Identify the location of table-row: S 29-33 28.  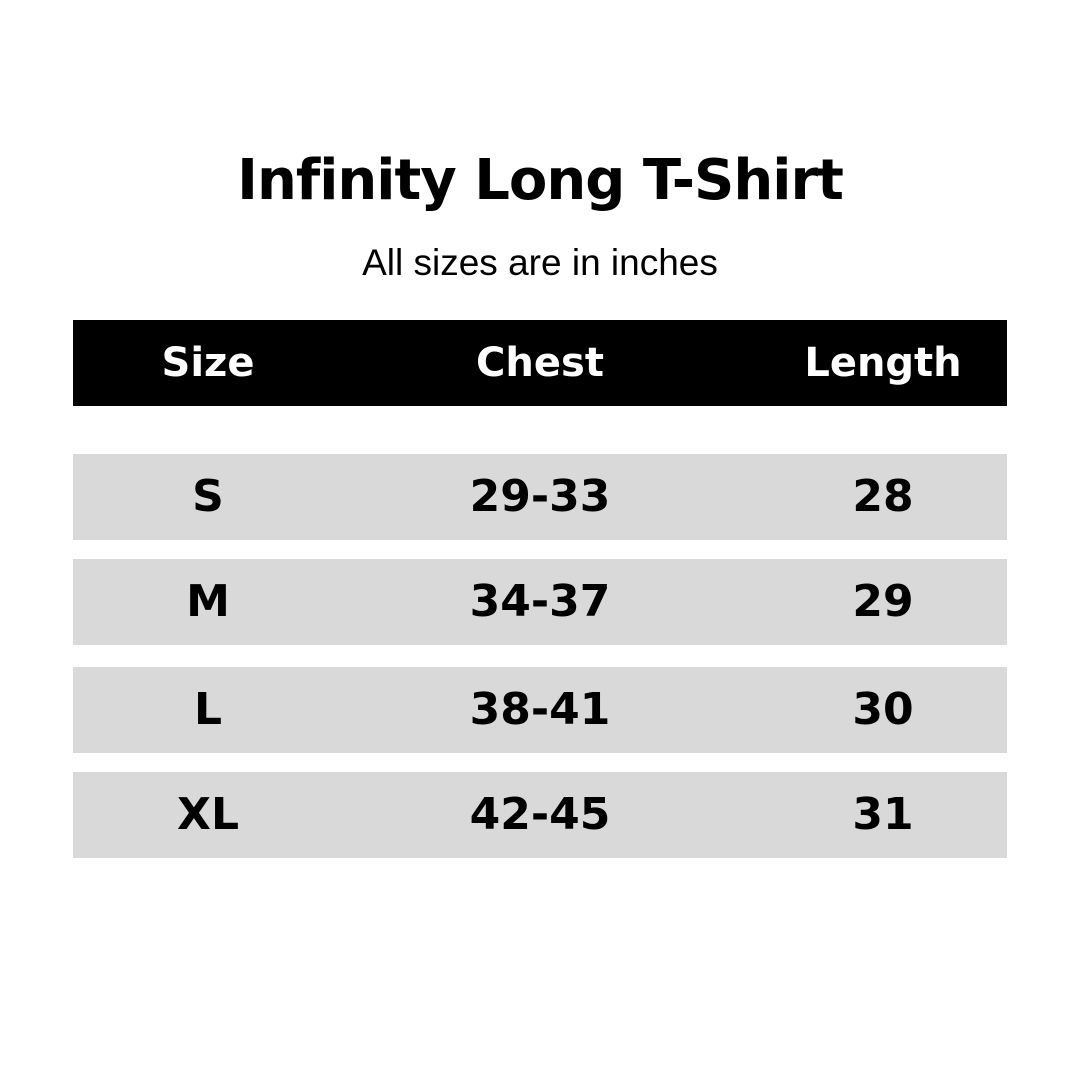
(540, 497).